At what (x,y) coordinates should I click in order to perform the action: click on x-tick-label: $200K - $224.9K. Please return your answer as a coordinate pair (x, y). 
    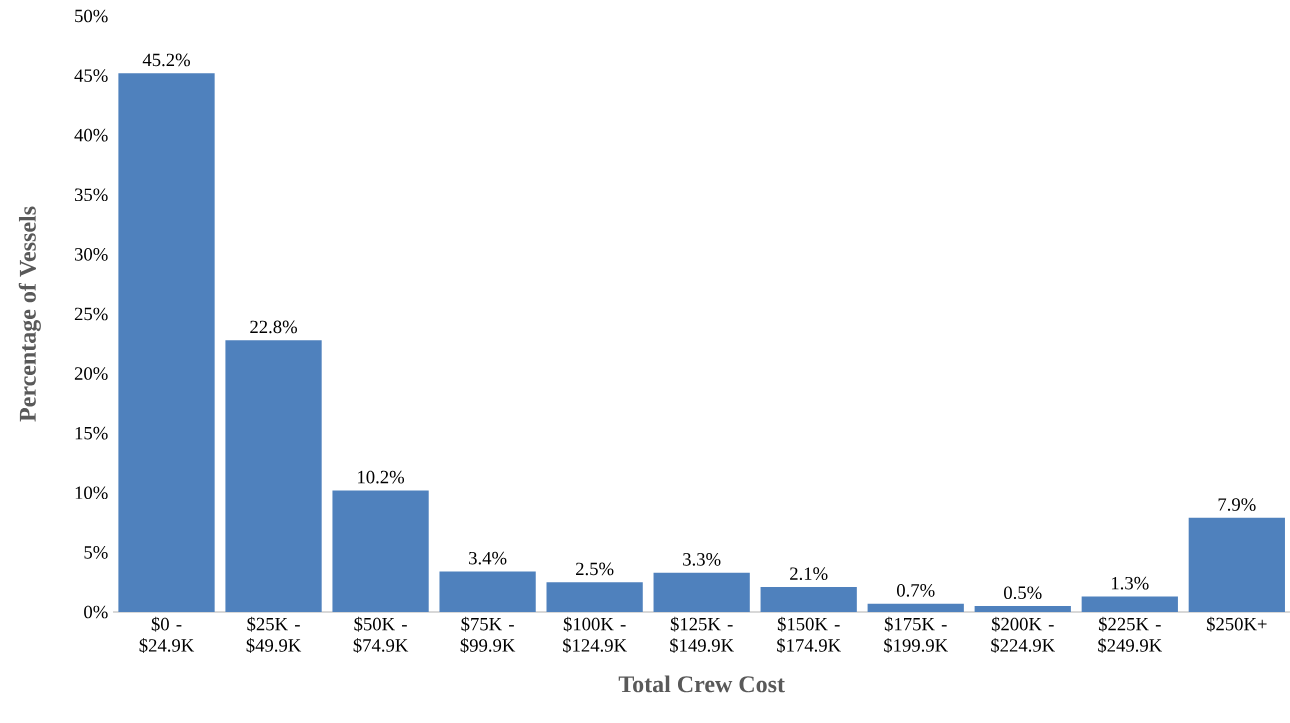
    Looking at the image, I should click on (1023, 634).